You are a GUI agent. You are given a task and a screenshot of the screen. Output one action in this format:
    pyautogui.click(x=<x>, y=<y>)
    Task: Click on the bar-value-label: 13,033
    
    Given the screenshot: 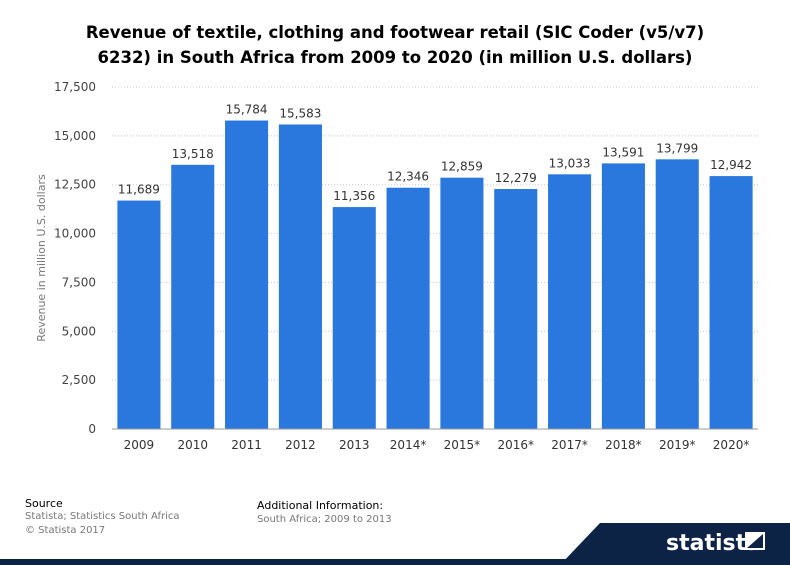 What is the action you would take?
    pyautogui.click(x=570, y=163)
    